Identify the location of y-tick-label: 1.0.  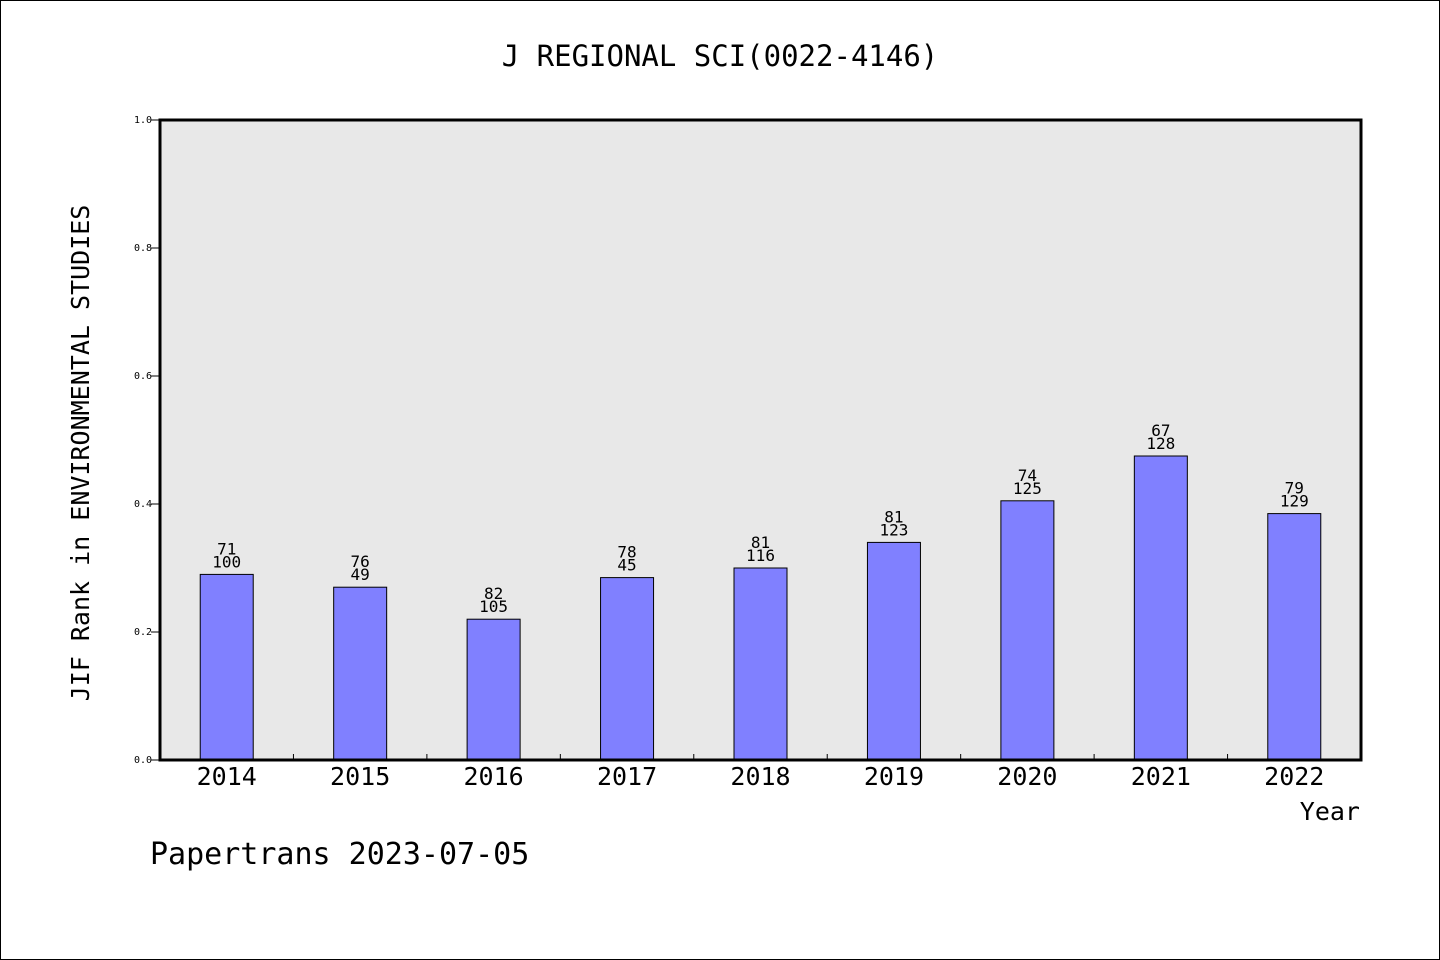
(143, 120).